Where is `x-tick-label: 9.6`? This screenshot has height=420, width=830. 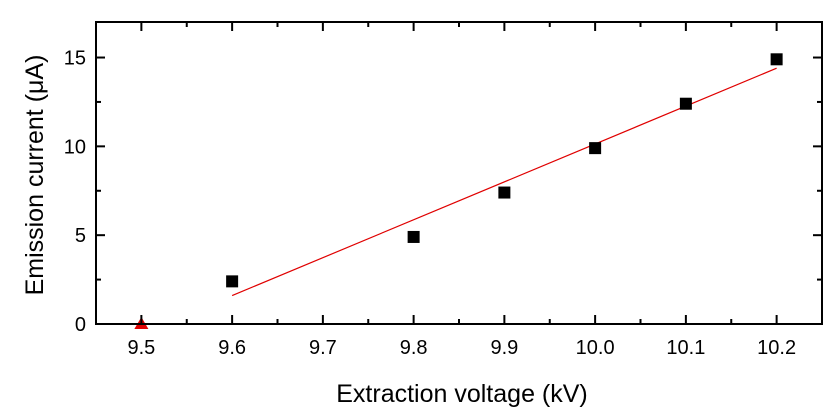
x-tick-label: 9.6 is located at coordinates (232, 348).